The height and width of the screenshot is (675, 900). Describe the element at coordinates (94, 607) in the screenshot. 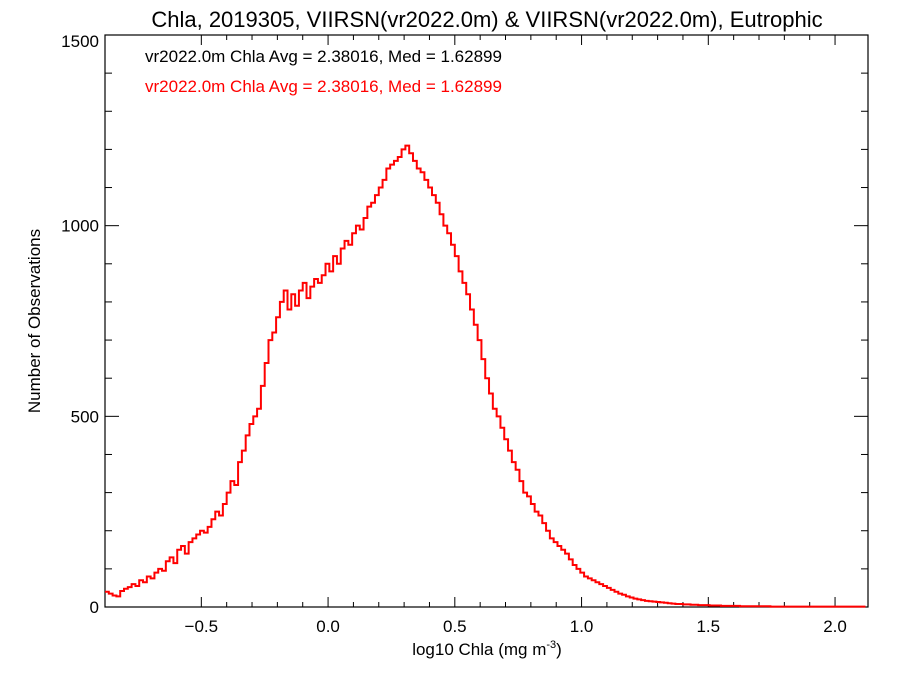

I see `y-tick-label: 0` at that location.